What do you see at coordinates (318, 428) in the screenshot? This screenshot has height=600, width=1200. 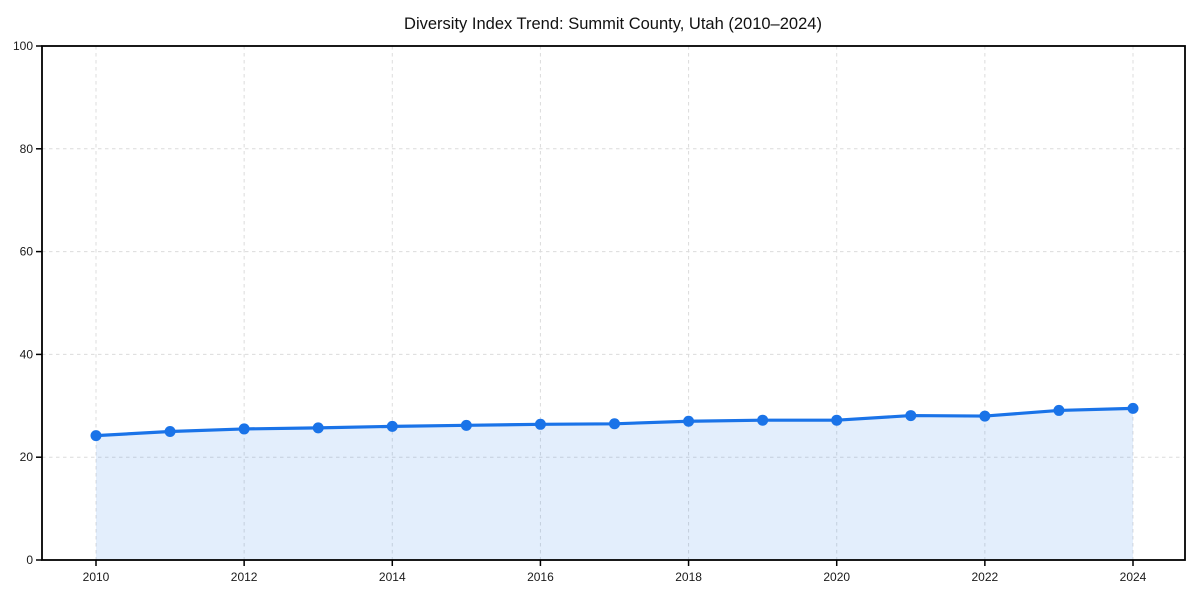 I see `data-point-2013` at bounding box center [318, 428].